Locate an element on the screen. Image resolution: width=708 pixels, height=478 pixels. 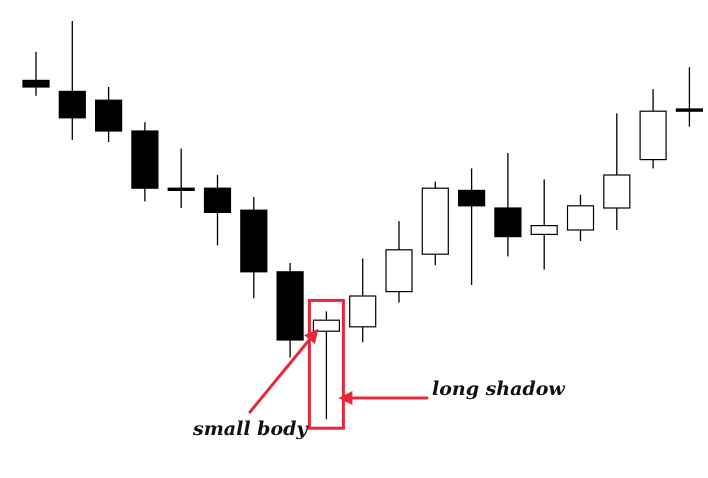
arrow-small-body-head is located at coordinates (311, 336).